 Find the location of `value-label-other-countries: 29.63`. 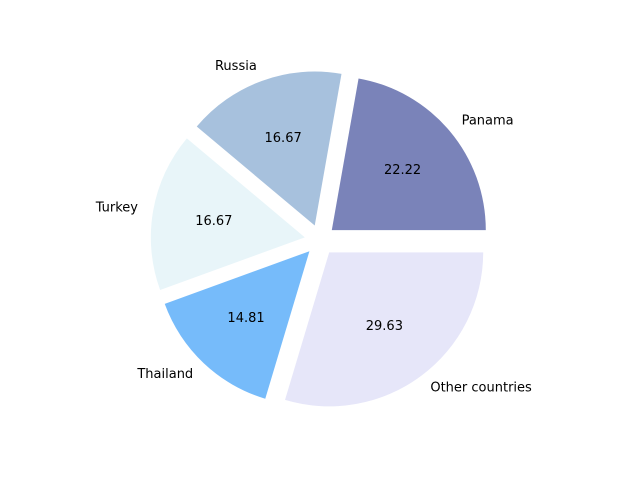

value-label-other-countries: 29.63 is located at coordinates (384, 326).